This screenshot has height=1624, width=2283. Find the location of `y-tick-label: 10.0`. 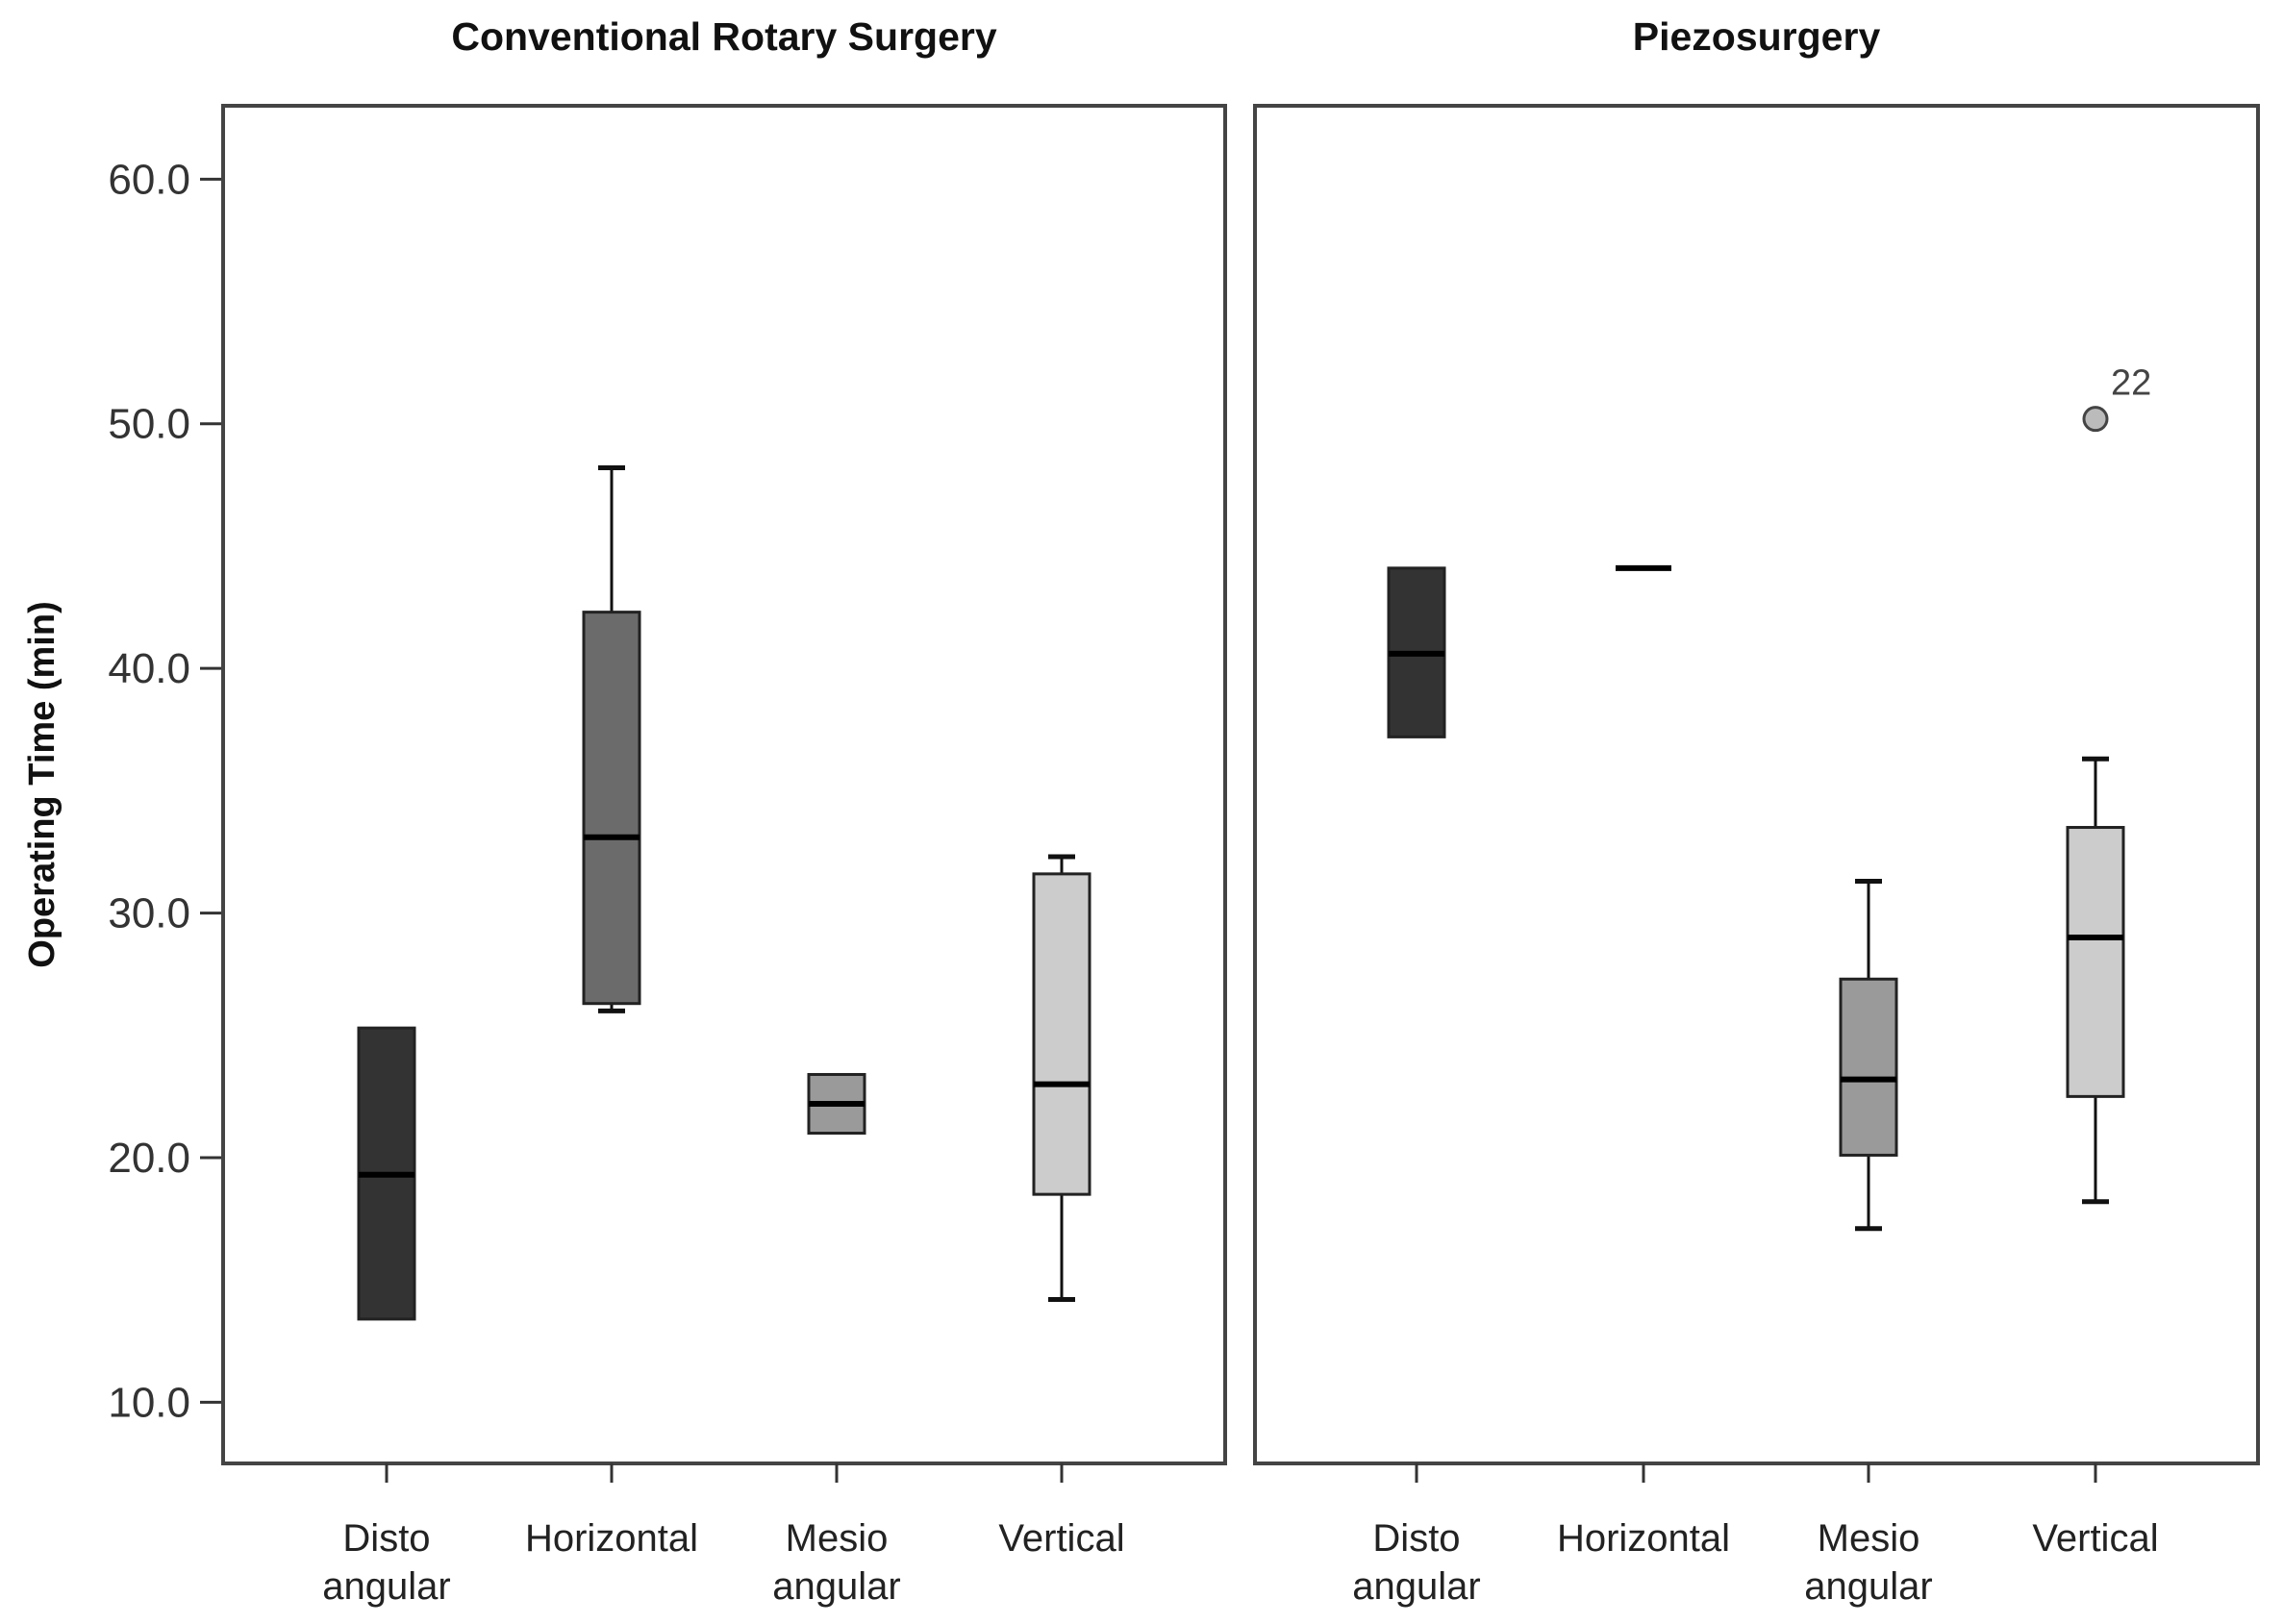

y-tick-label: 10.0 is located at coordinates (149, 1402).